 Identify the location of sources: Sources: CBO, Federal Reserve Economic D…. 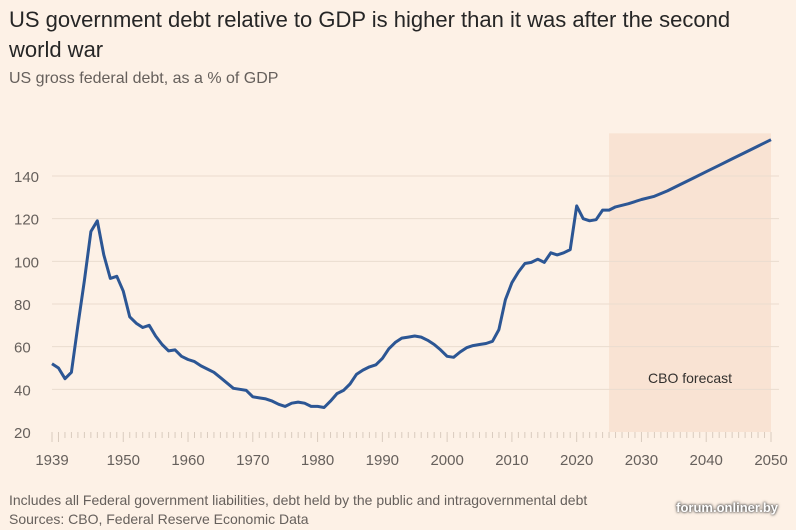
(159, 519).